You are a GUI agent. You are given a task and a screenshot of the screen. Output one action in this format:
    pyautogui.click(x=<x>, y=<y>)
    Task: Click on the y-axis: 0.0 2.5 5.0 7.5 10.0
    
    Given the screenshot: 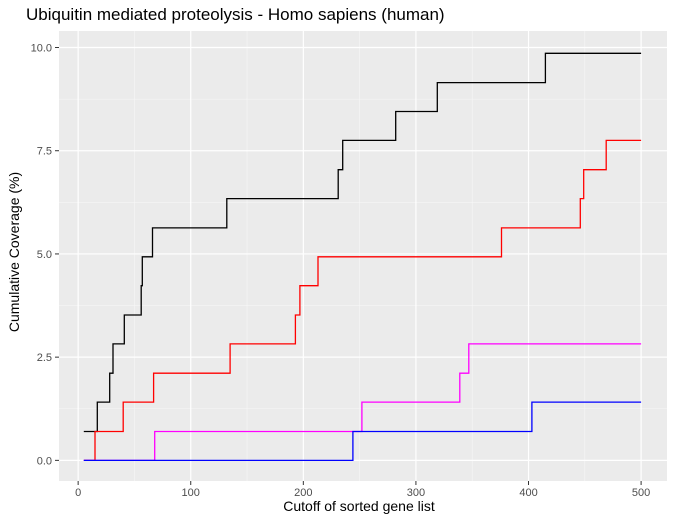 What is the action you would take?
    pyautogui.click(x=45, y=255)
    